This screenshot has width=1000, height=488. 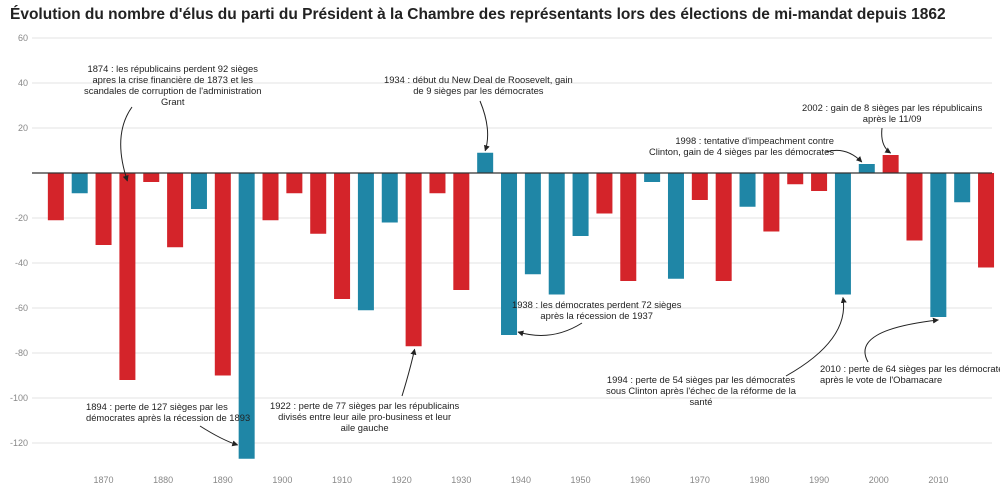 I want to click on bar-1930, so click(x=461, y=231).